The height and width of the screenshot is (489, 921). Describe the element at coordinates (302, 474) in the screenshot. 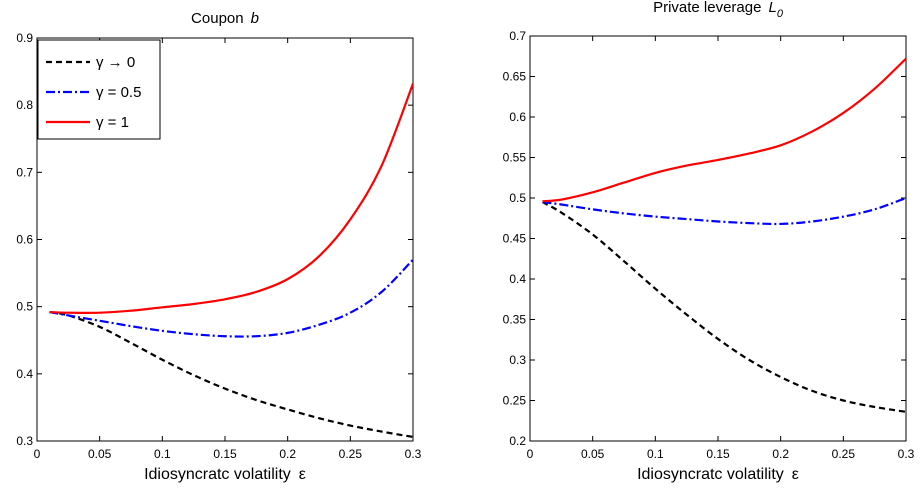

I see `coupon-x-axis-label-symbol: ε` at that location.